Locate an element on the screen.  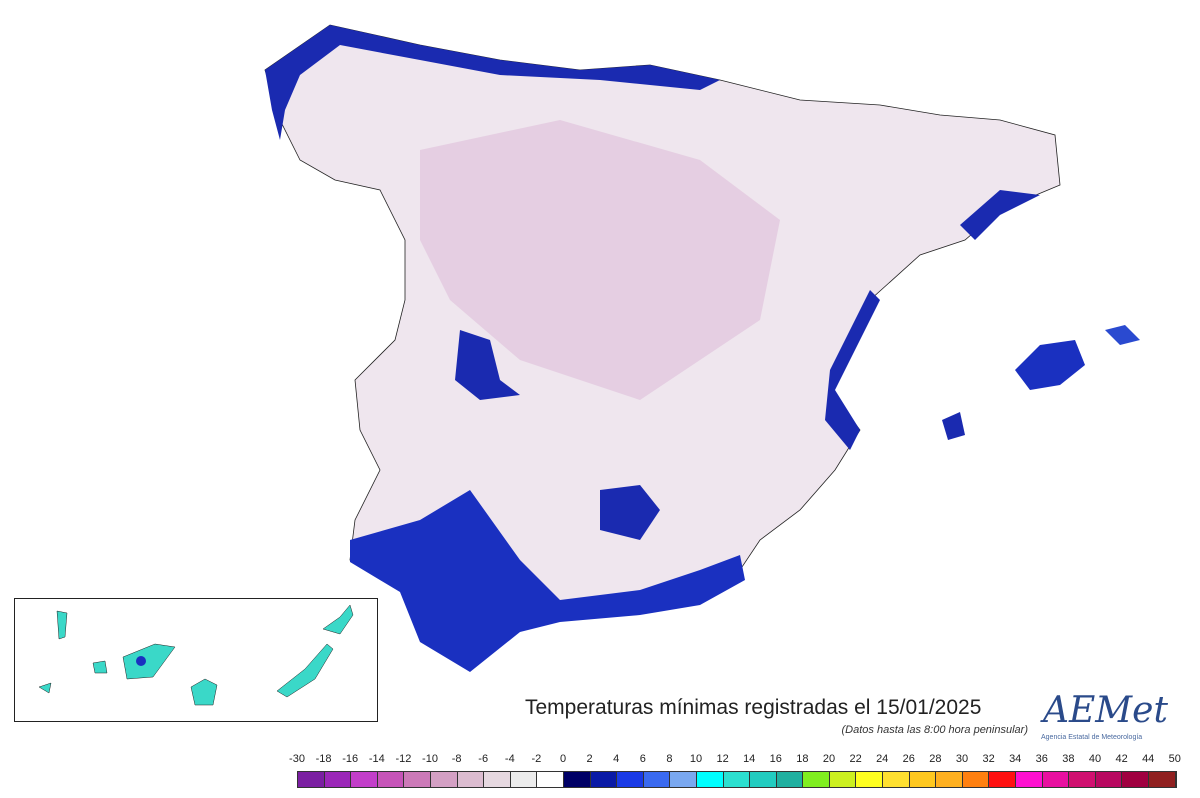
logo-word: AEMet is located at coordinates (1105, 710).